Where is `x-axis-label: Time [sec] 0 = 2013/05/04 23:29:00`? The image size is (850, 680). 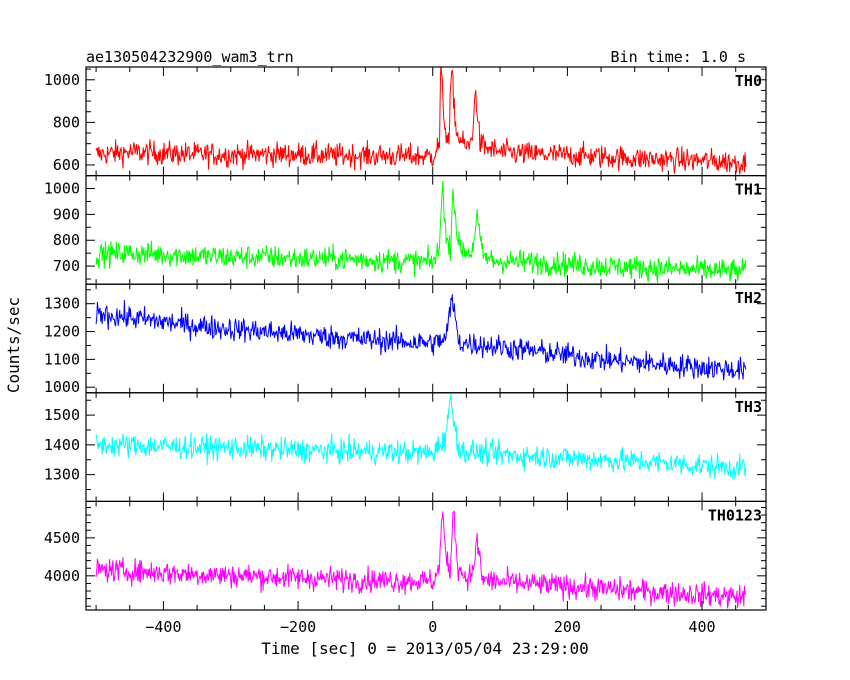
x-axis-label: Time [sec] 0 = 2013/05/04 23:29:00 is located at coordinates (425, 648).